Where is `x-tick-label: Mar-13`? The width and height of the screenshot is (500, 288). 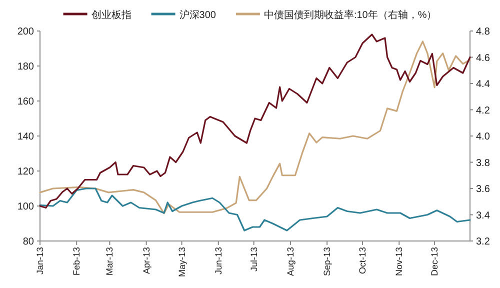
x-tick-label: Mar-13 is located at coordinates (109, 261).